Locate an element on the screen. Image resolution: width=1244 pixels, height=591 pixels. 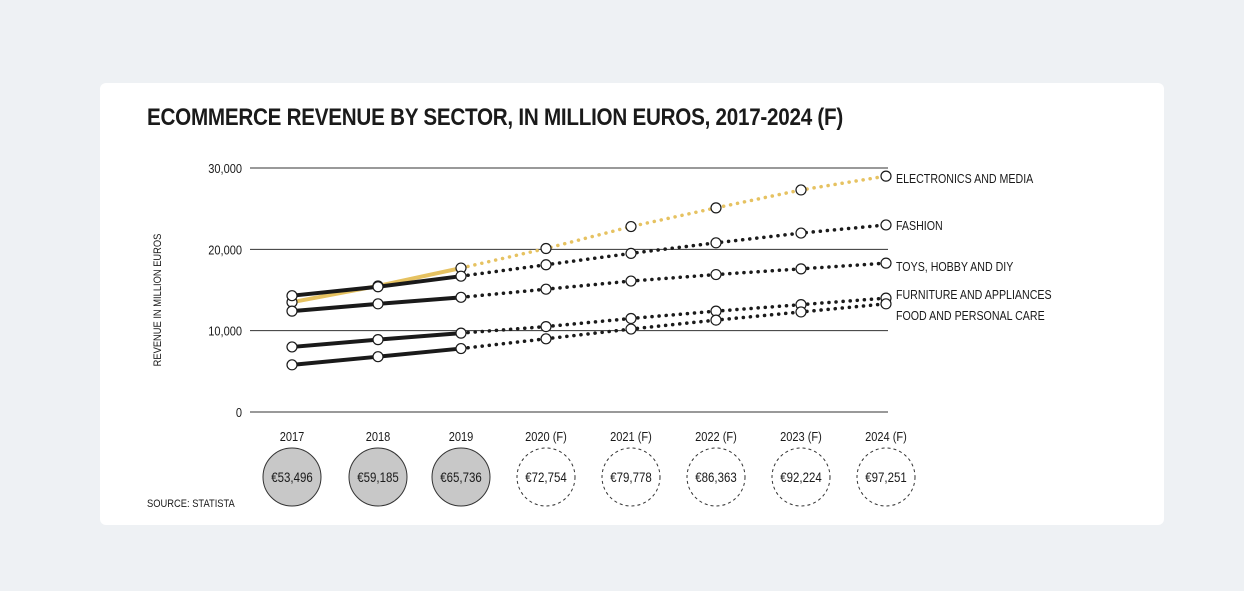
x-tick-label: 2024 (F) is located at coordinates (886, 436).